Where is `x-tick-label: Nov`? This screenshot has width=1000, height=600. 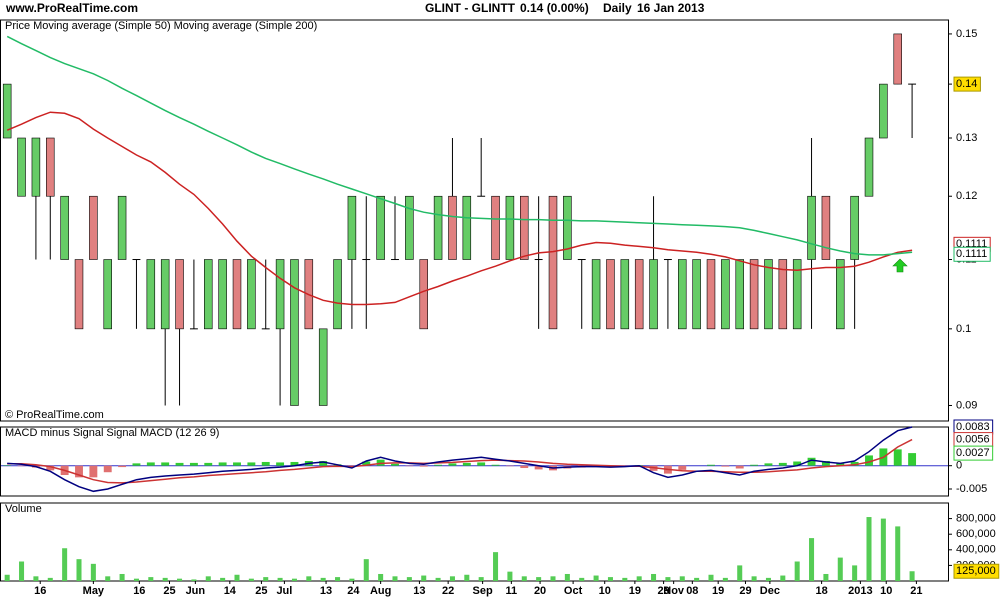
x-tick-label: Nov is located at coordinates (674, 591).